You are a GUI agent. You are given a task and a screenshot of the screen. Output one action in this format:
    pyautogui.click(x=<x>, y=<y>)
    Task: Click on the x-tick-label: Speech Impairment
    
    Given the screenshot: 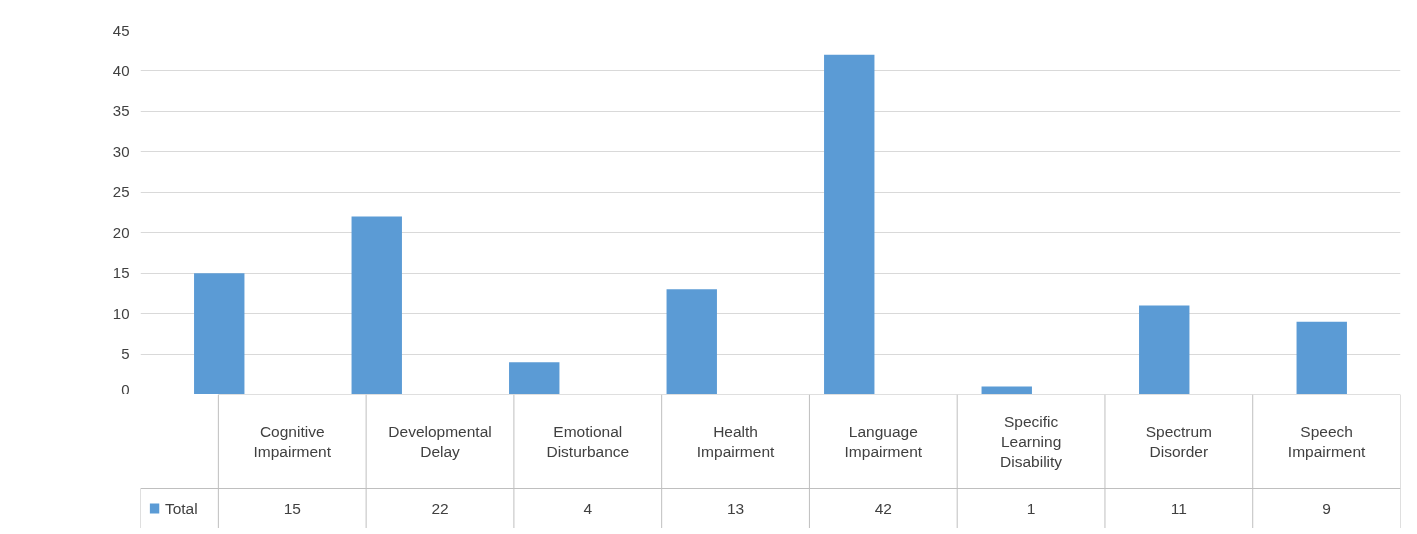 What is the action you would take?
    pyautogui.click(x=1327, y=441)
    